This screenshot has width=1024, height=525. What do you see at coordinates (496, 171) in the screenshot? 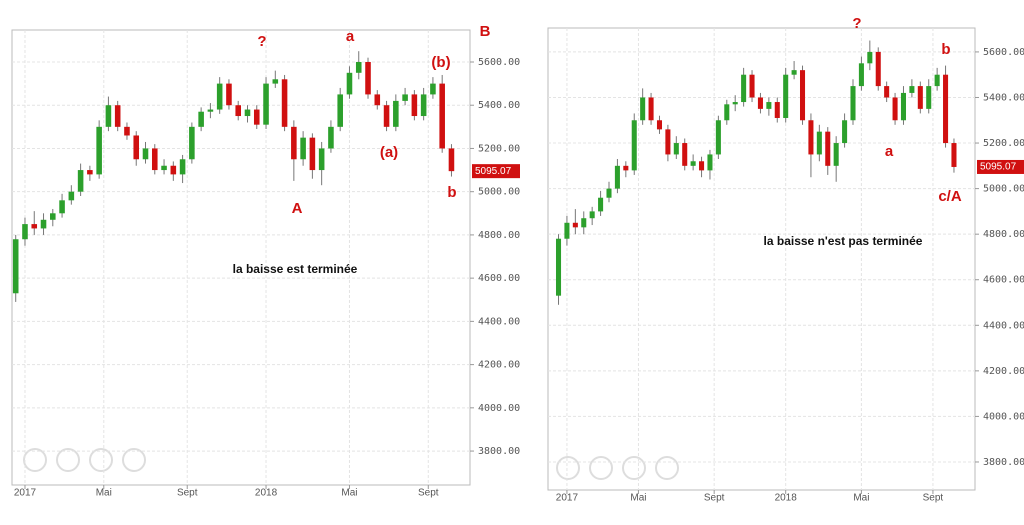
I see `price-tag-box` at bounding box center [496, 171].